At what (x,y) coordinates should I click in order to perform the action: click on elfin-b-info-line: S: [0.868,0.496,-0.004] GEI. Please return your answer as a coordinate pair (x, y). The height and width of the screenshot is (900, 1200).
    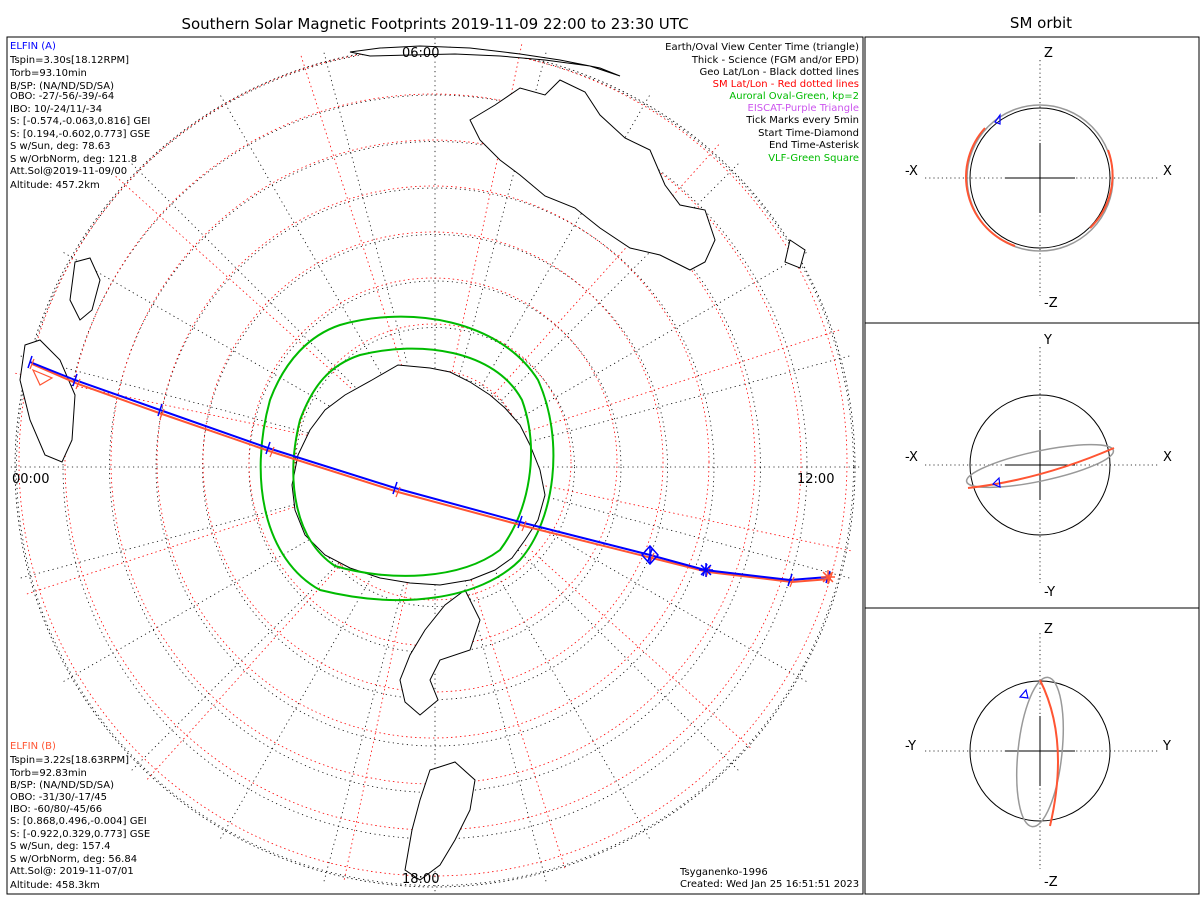
    Looking at the image, I should click on (78, 821).